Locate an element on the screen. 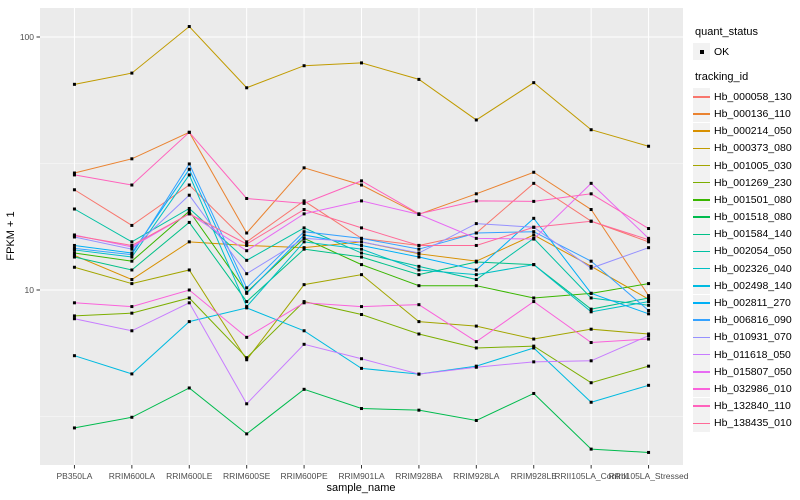 This screenshot has height=500, width=800. legend-label: Hb_032986_010 is located at coordinates (753, 388).